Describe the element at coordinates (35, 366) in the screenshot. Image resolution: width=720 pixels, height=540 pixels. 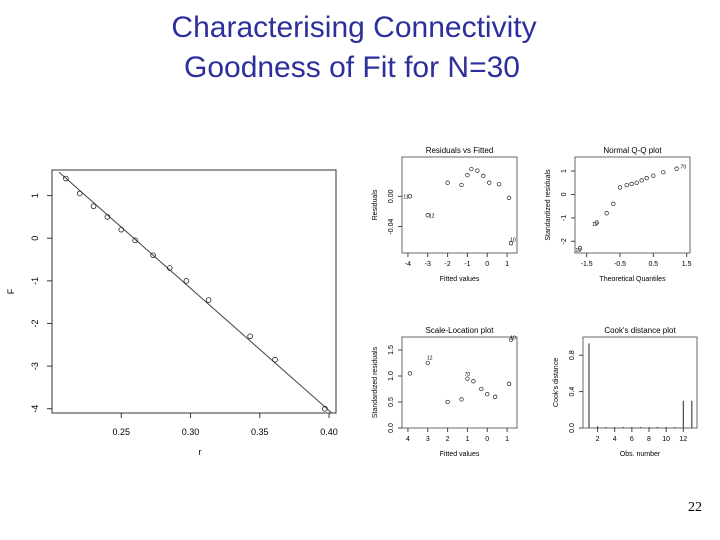
I see `y-tick-label: -3` at that location.